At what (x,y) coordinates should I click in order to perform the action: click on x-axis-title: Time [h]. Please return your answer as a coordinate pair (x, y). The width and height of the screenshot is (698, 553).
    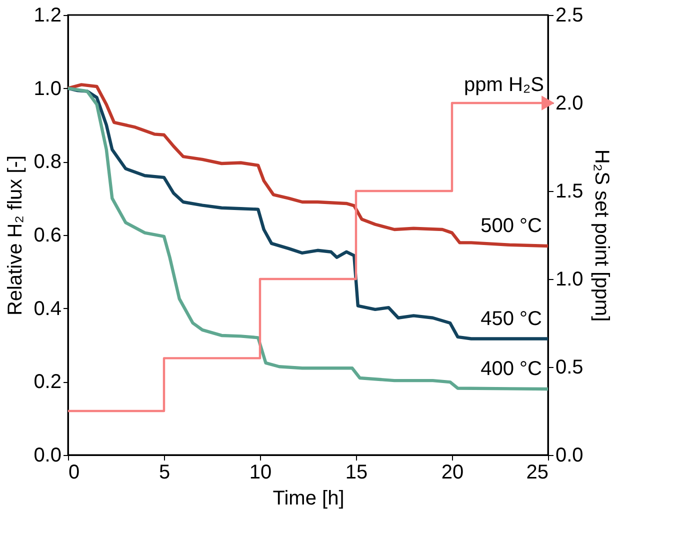
    Looking at the image, I should click on (308, 499).